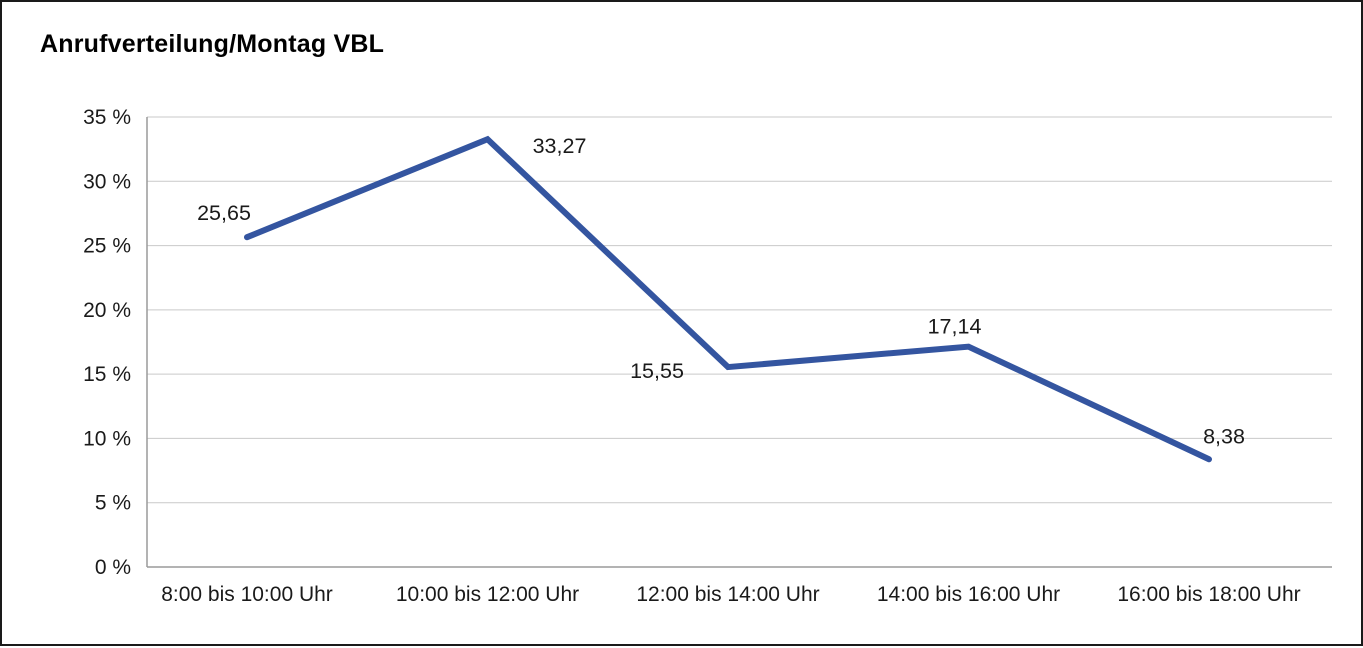 The width and height of the screenshot is (1363, 648). What do you see at coordinates (107, 310) in the screenshot?
I see `y-tick-label: 20 %` at bounding box center [107, 310].